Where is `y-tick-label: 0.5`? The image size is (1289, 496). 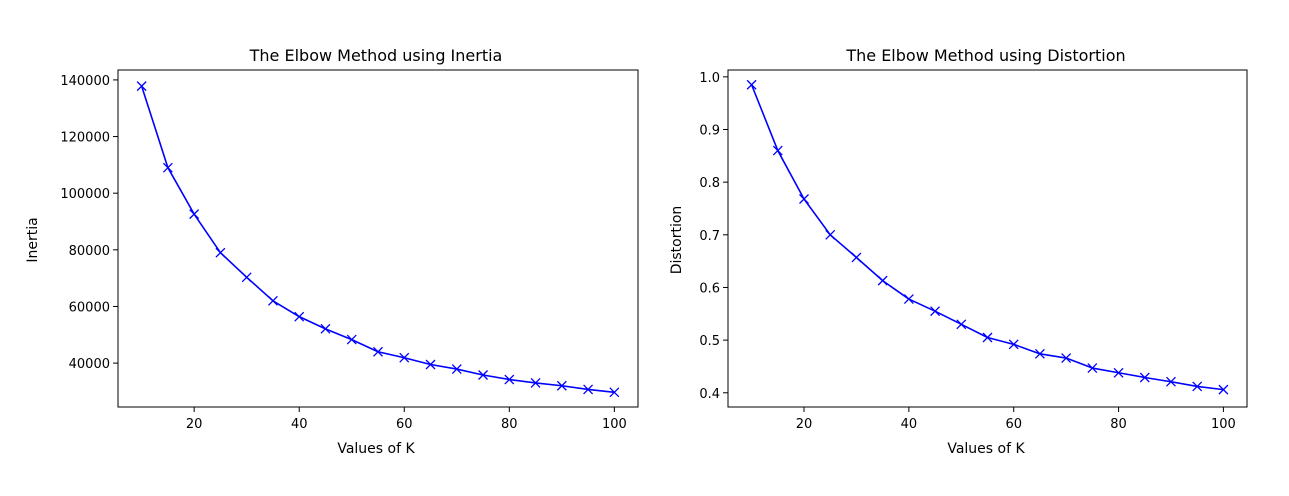 y-tick-label: 0.5 is located at coordinates (709, 341).